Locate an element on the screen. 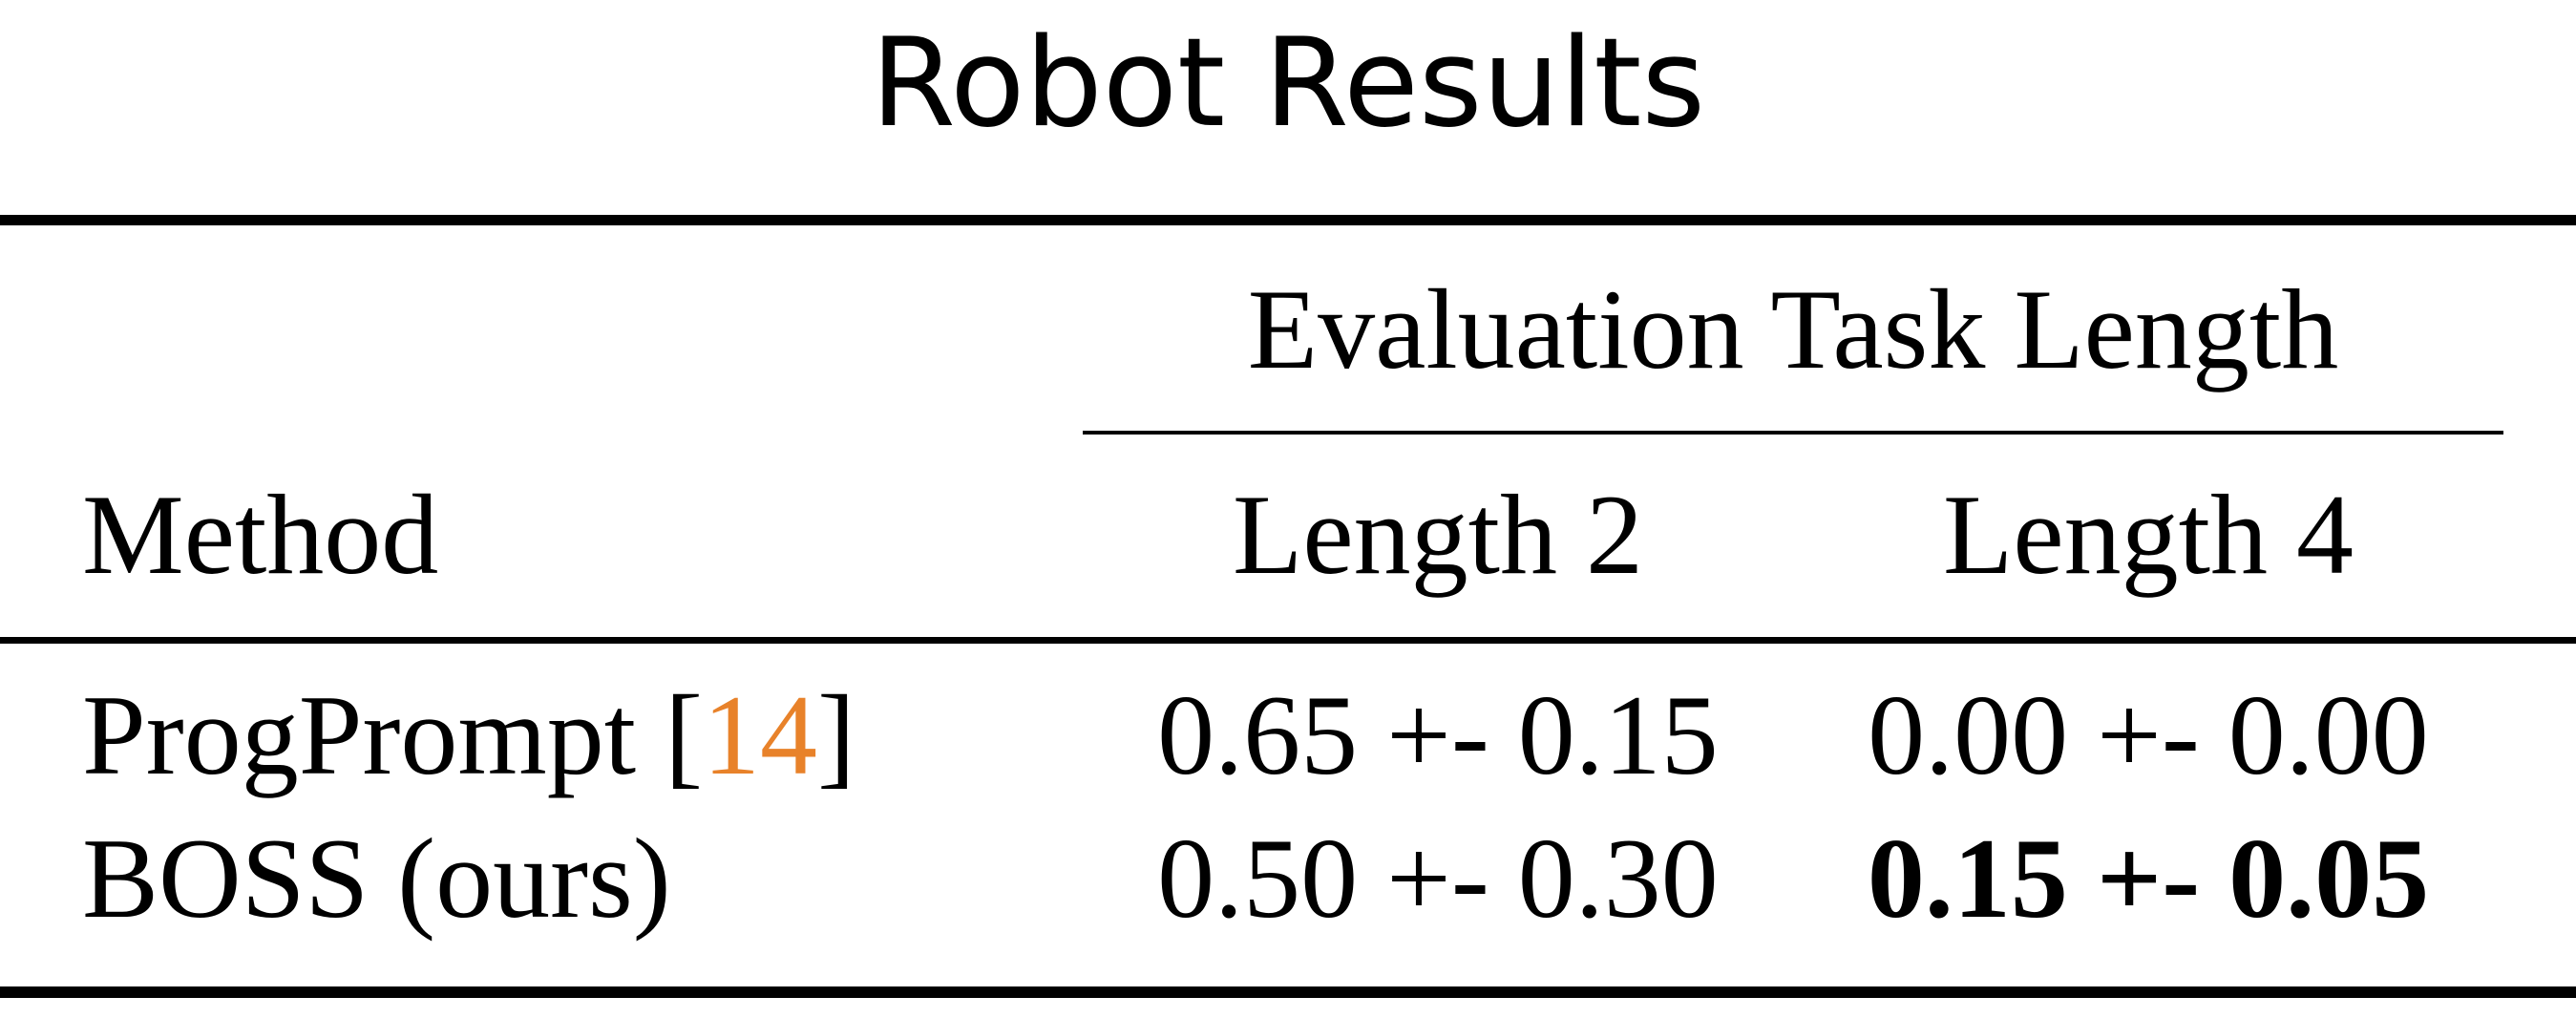 The image size is (2576, 1018). method-name: ProgPrompt is located at coordinates (359, 735).